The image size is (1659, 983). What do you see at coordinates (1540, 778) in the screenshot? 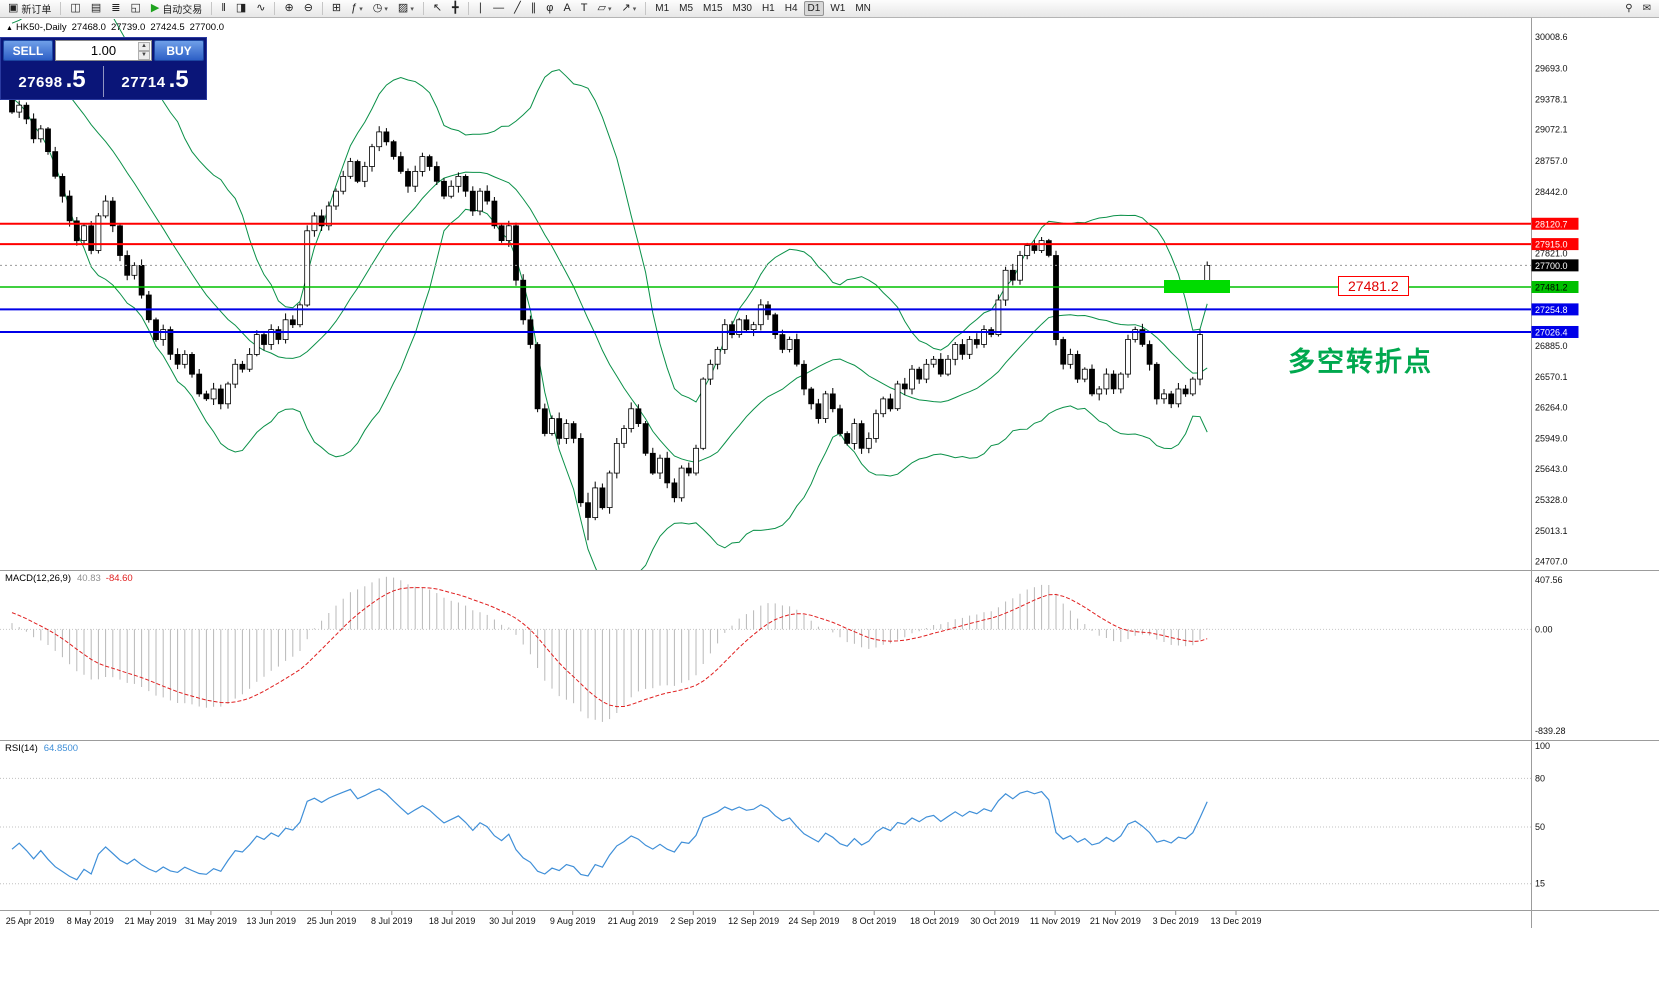
I see `svg-text: 80` at bounding box center [1540, 778].